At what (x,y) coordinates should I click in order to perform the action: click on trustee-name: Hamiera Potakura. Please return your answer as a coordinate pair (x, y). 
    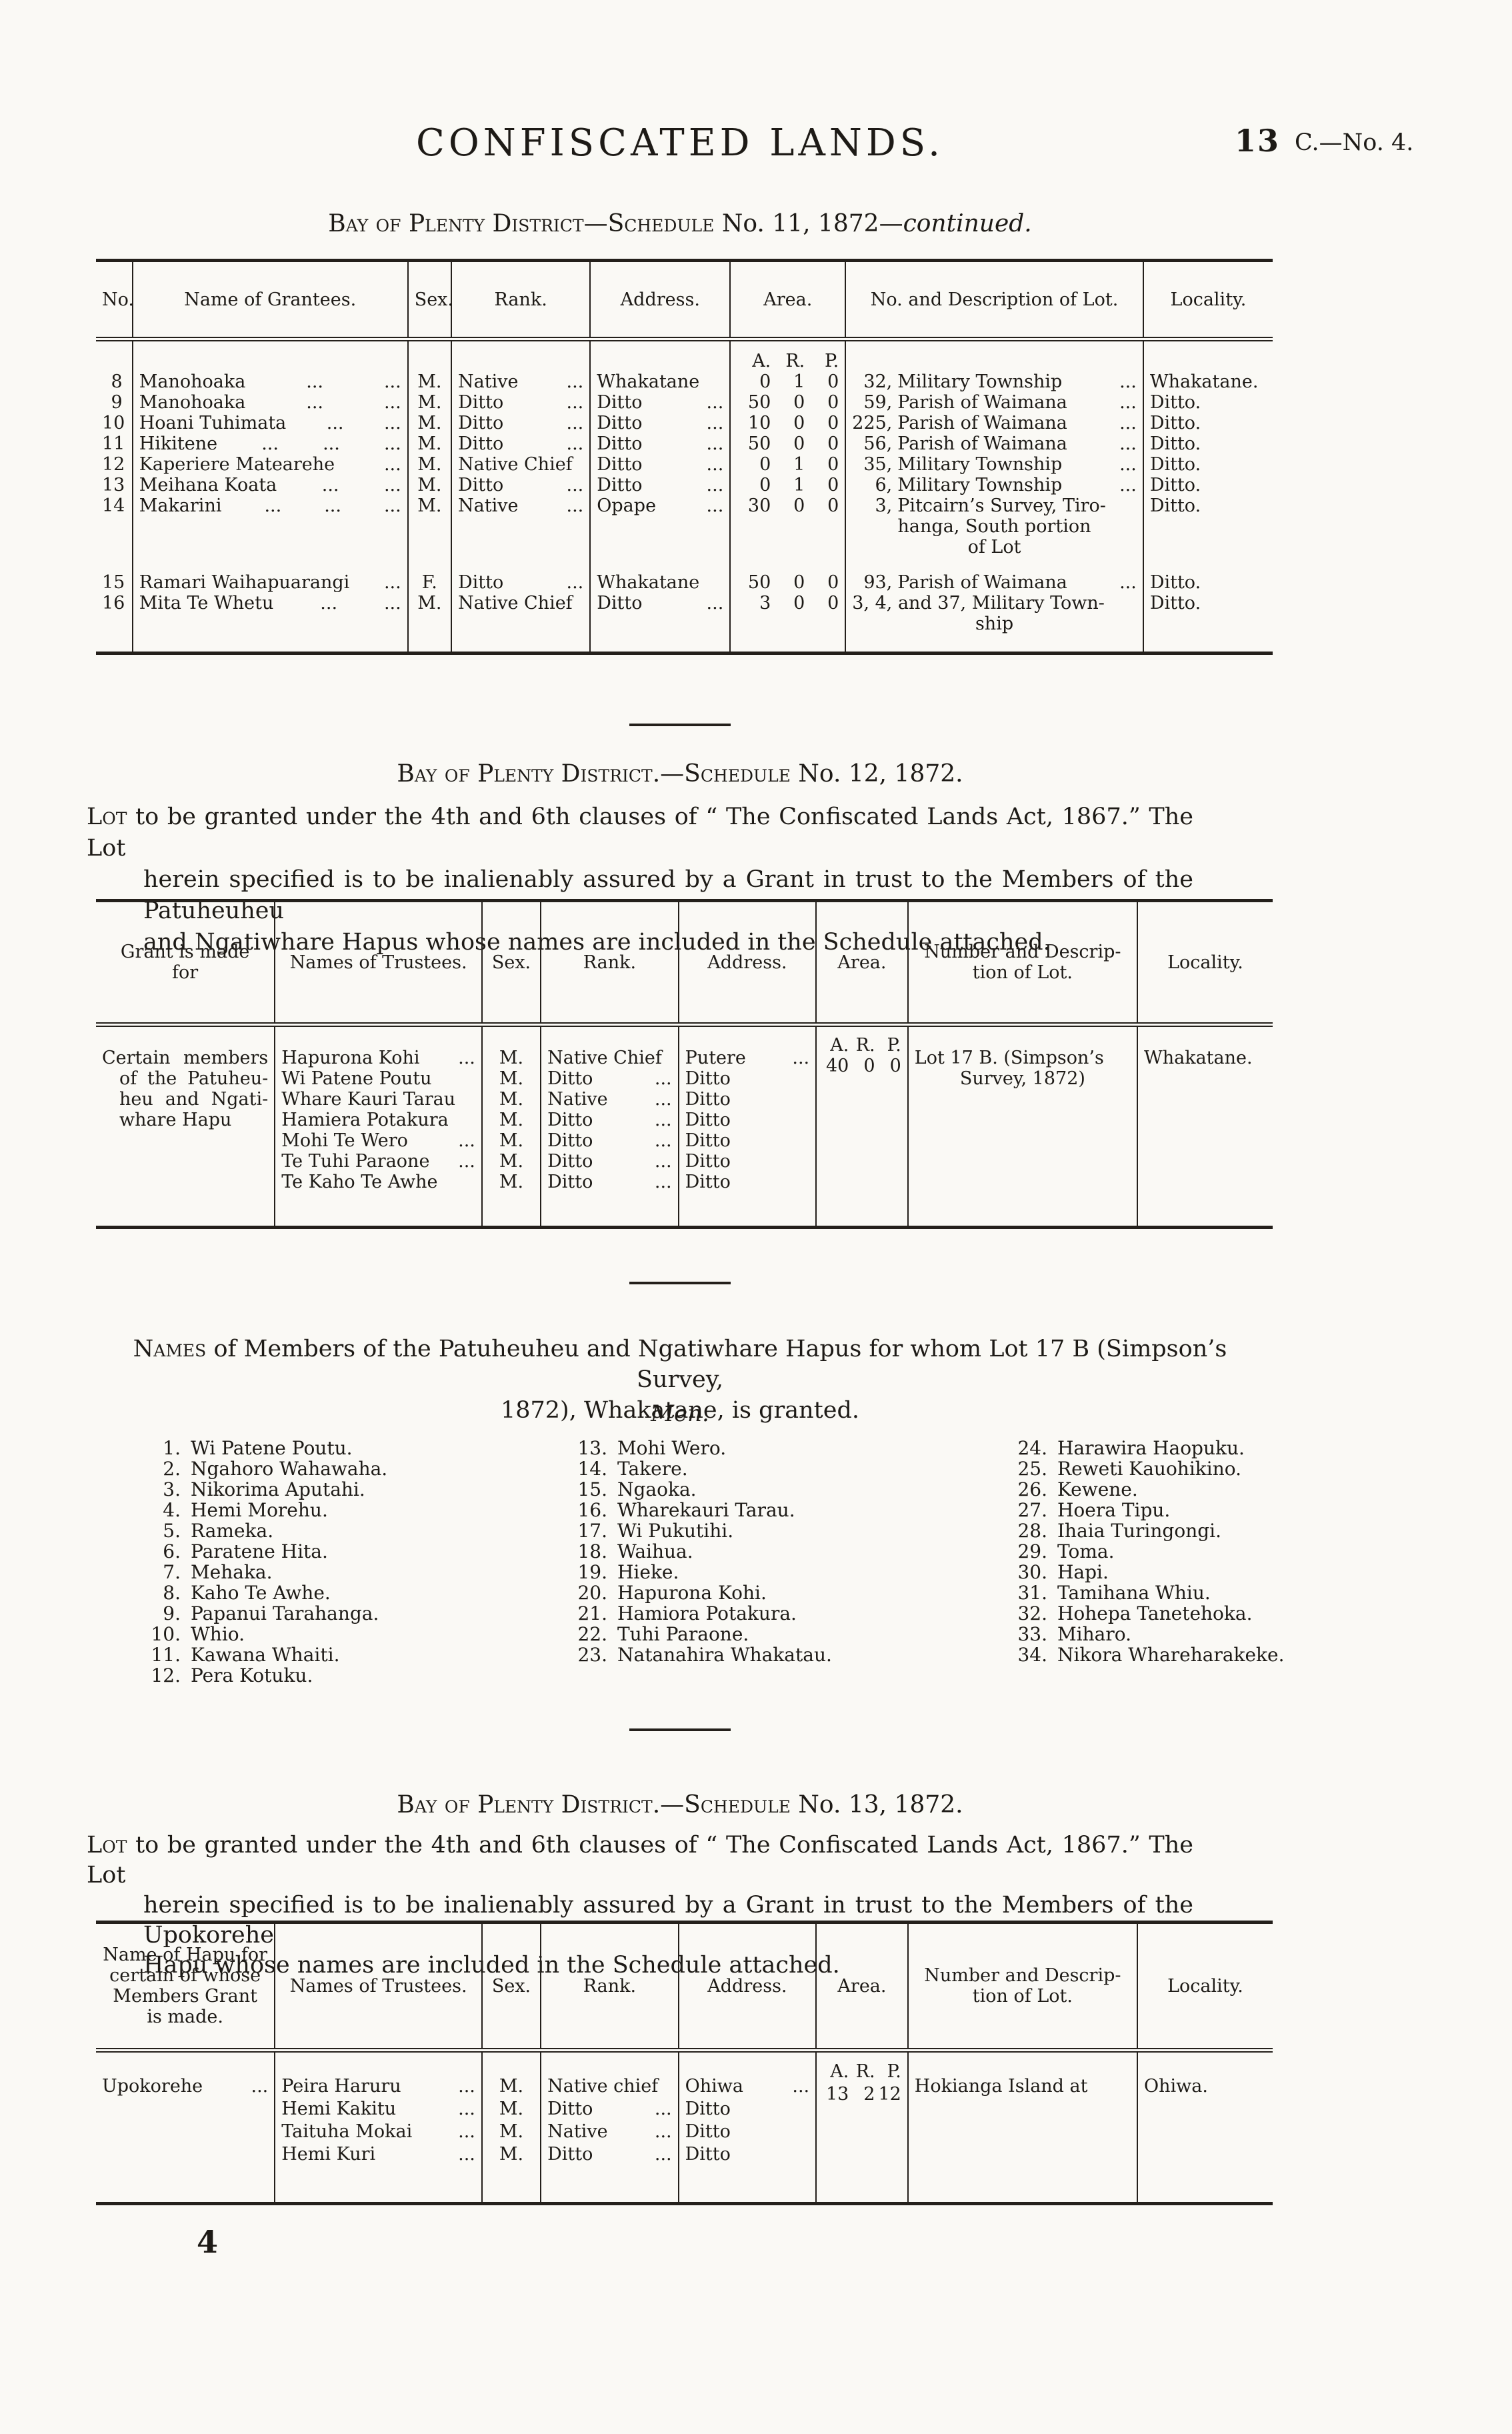
    Looking at the image, I should click on (378, 1120).